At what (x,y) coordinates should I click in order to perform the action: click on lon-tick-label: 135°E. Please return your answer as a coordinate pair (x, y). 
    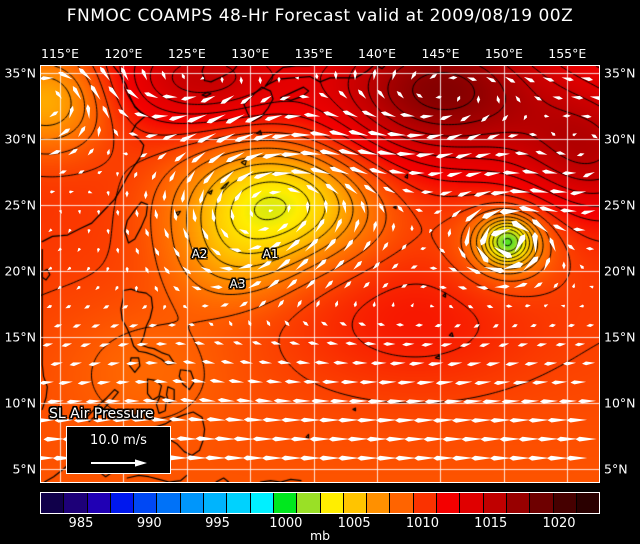
    Looking at the image, I should click on (313, 53).